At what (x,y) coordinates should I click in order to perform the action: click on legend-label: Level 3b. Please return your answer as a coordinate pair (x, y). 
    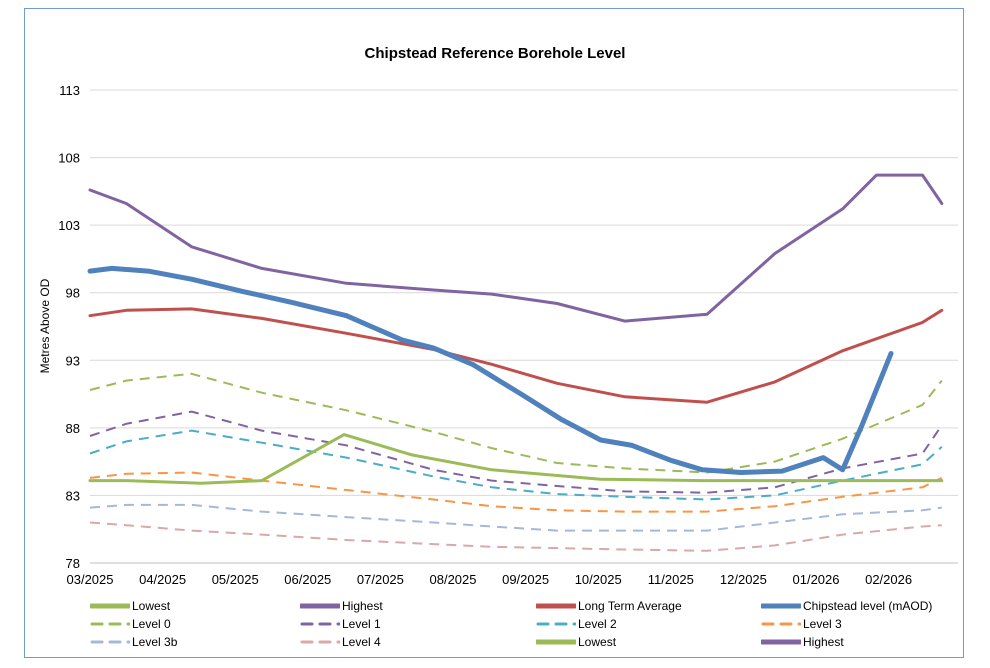
    Looking at the image, I should click on (155, 641).